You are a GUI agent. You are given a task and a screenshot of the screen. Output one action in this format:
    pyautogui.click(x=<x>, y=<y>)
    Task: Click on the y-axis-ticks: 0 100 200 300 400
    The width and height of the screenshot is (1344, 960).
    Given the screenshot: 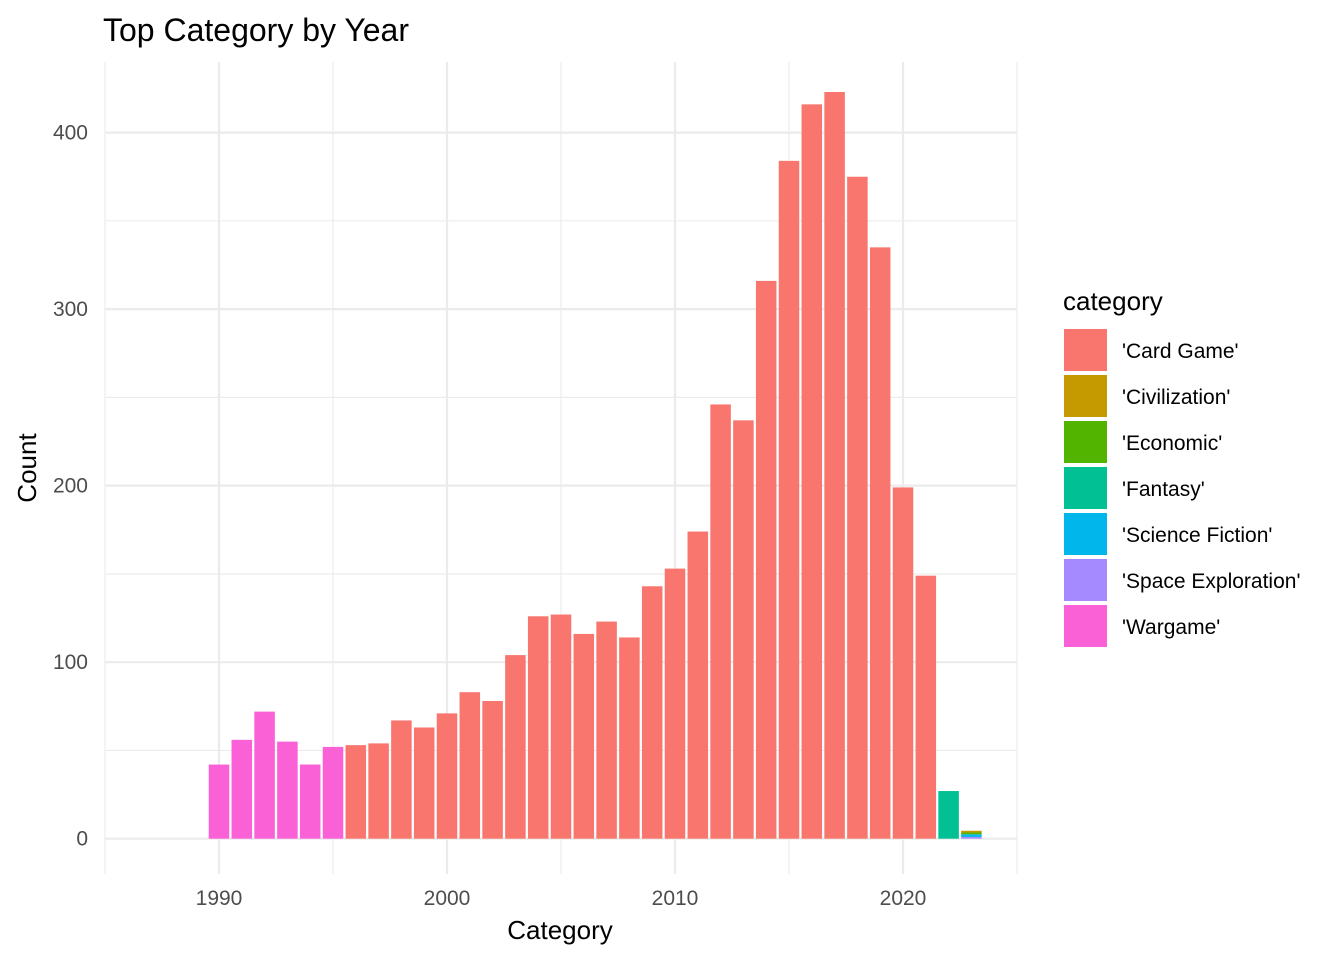 What is the action you would take?
    pyautogui.click(x=70, y=486)
    